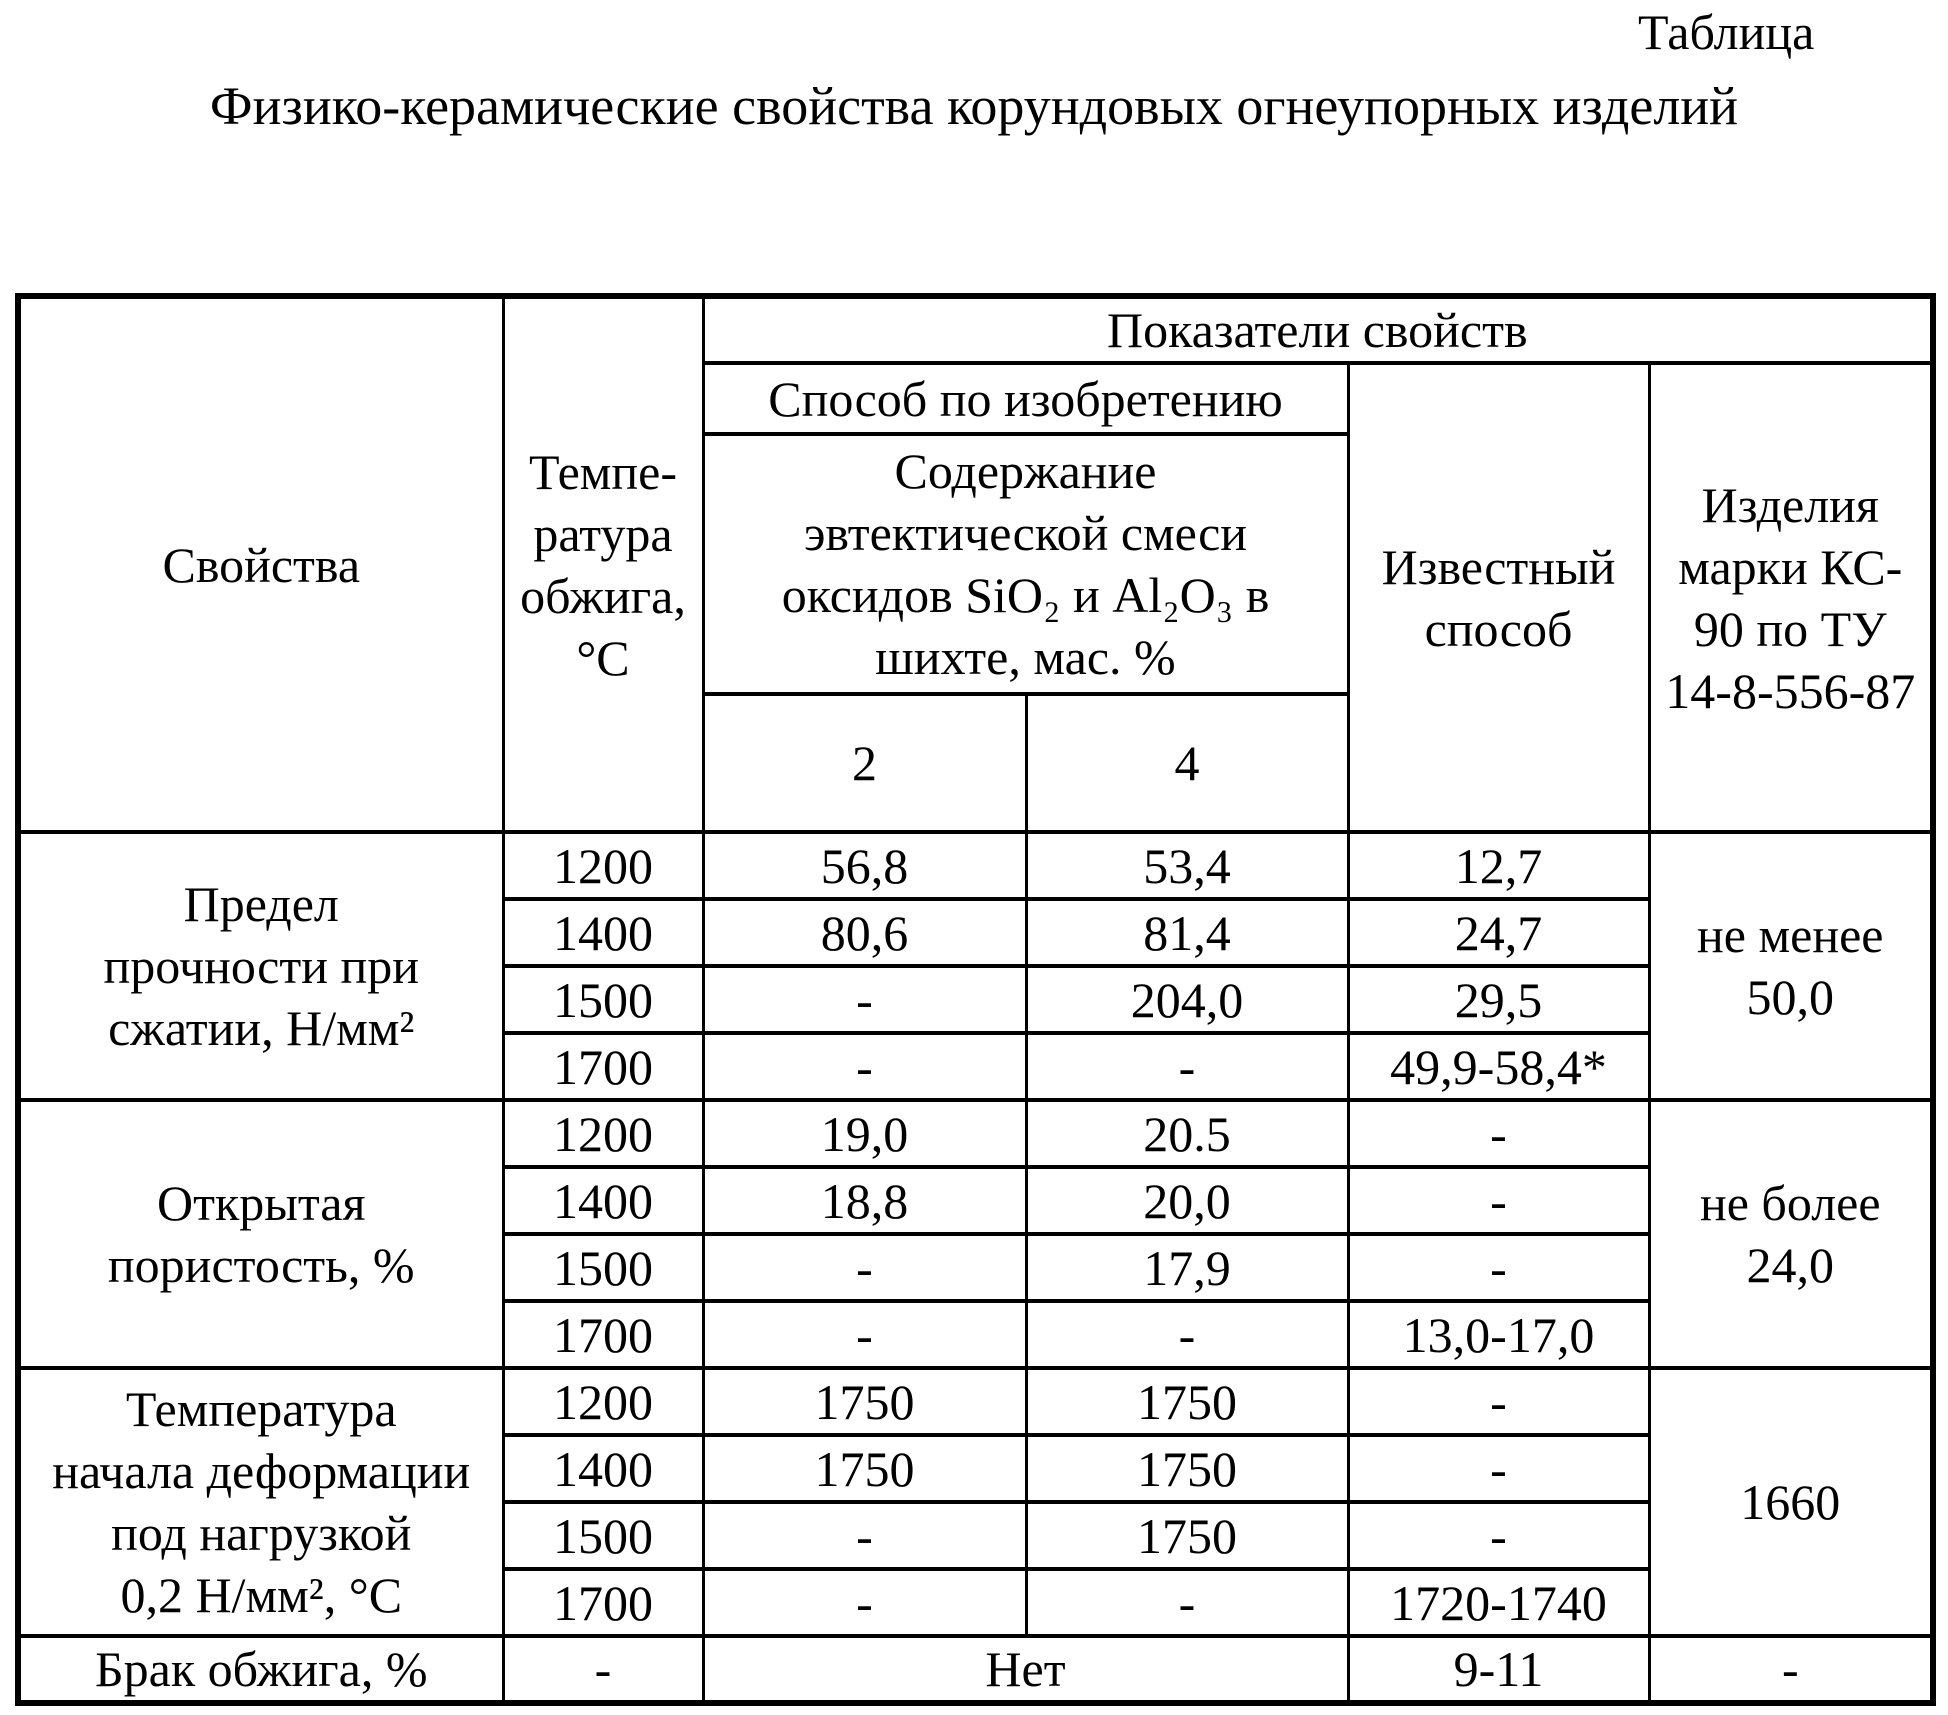 The height and width of the screenshot is (1715, 1948). What do you see at coordinates (1791, 1502) in the screenshot?
I see `ks90-cell: 1660` at bounding box center [1791, 1502].